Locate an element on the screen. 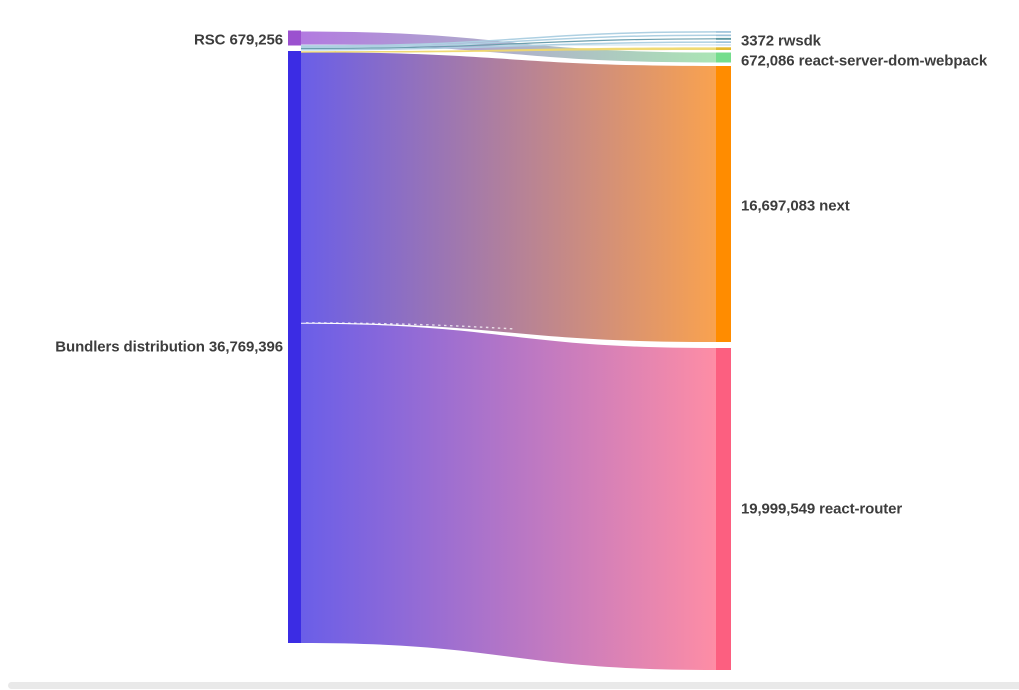 The height and width of the screenshot is (690, 1019). node-bundlers-distribution is located at coordinates (294, 347).